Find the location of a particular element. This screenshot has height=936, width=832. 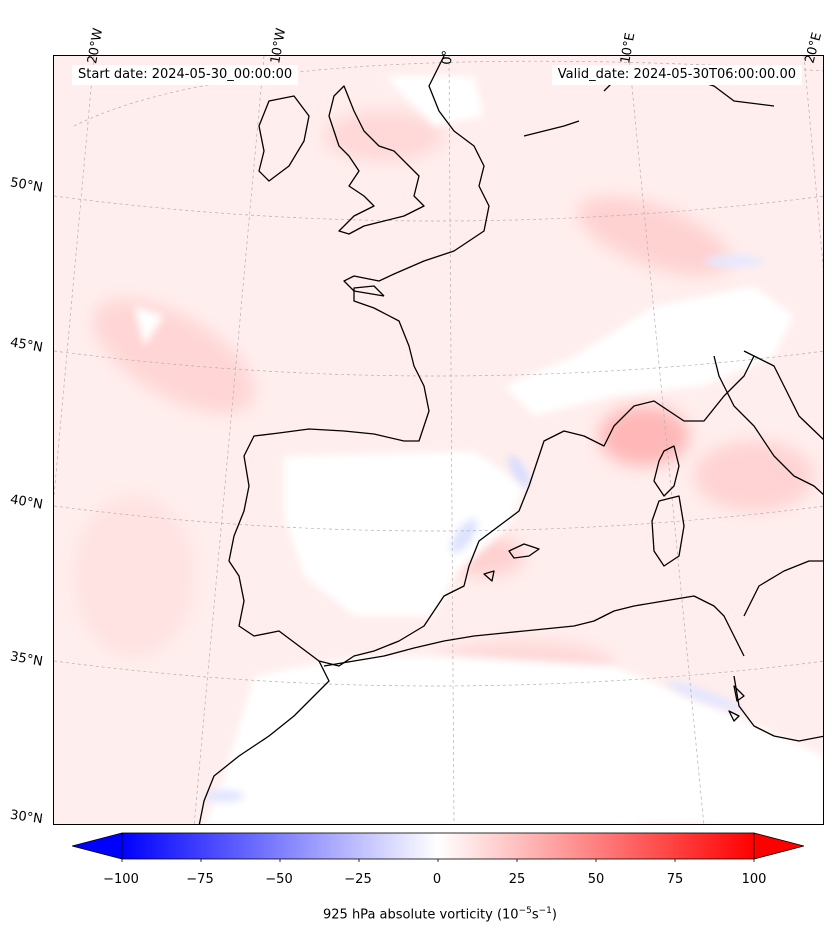

colorbar-label-exp1: −5 is located at coordinates (525, 911).